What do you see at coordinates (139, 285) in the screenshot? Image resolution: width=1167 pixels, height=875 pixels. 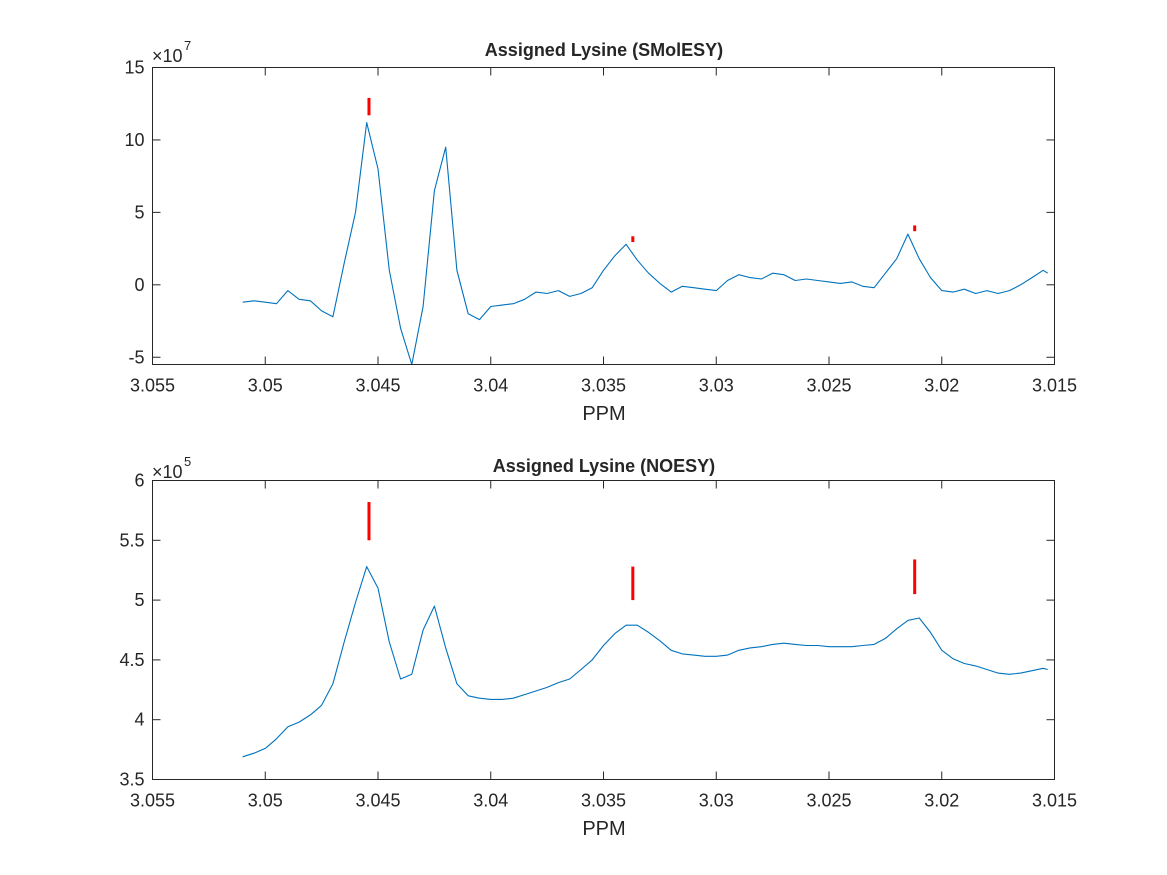 I see `y-tick-label: 0` at bounding box center [139, 285].